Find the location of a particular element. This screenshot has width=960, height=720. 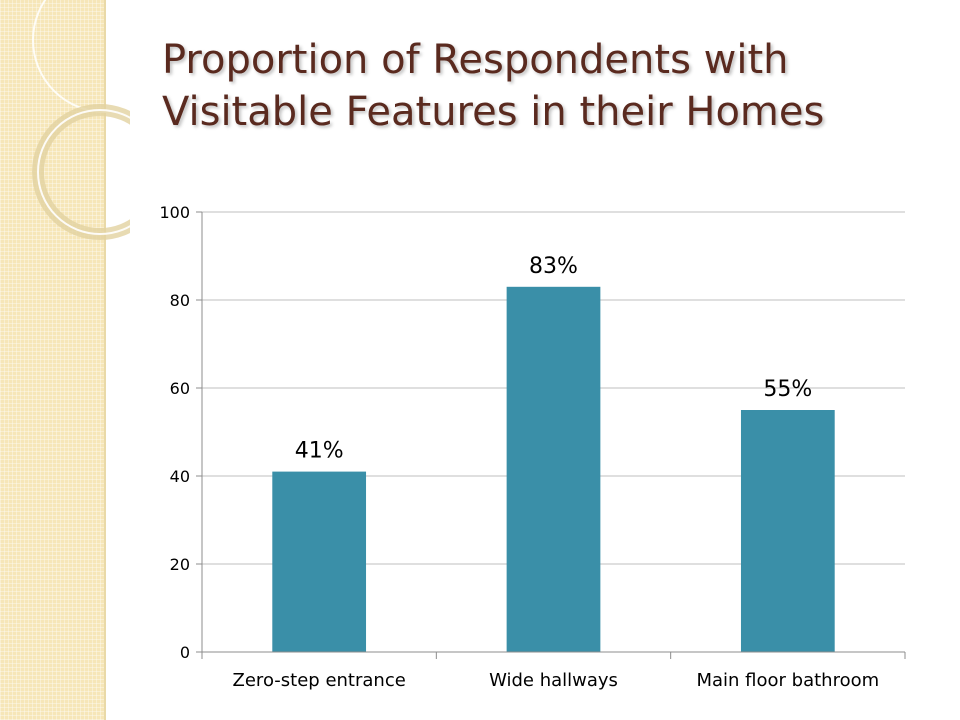

y-tick-label: 40 is located at coordinates (180, 476).